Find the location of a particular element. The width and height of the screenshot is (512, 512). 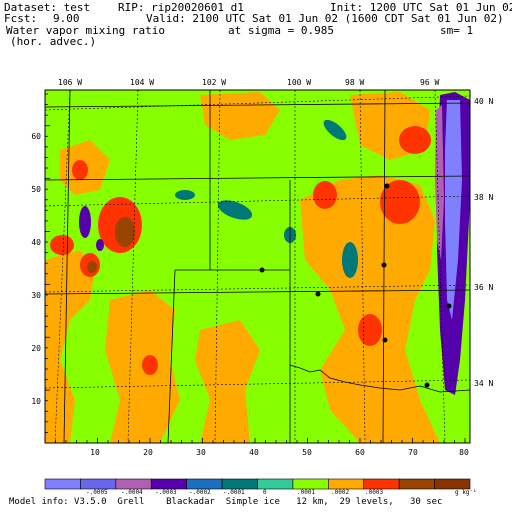

y-tick-labels: 60 50 40 30 20 10 is located at coordinates (36, 269).